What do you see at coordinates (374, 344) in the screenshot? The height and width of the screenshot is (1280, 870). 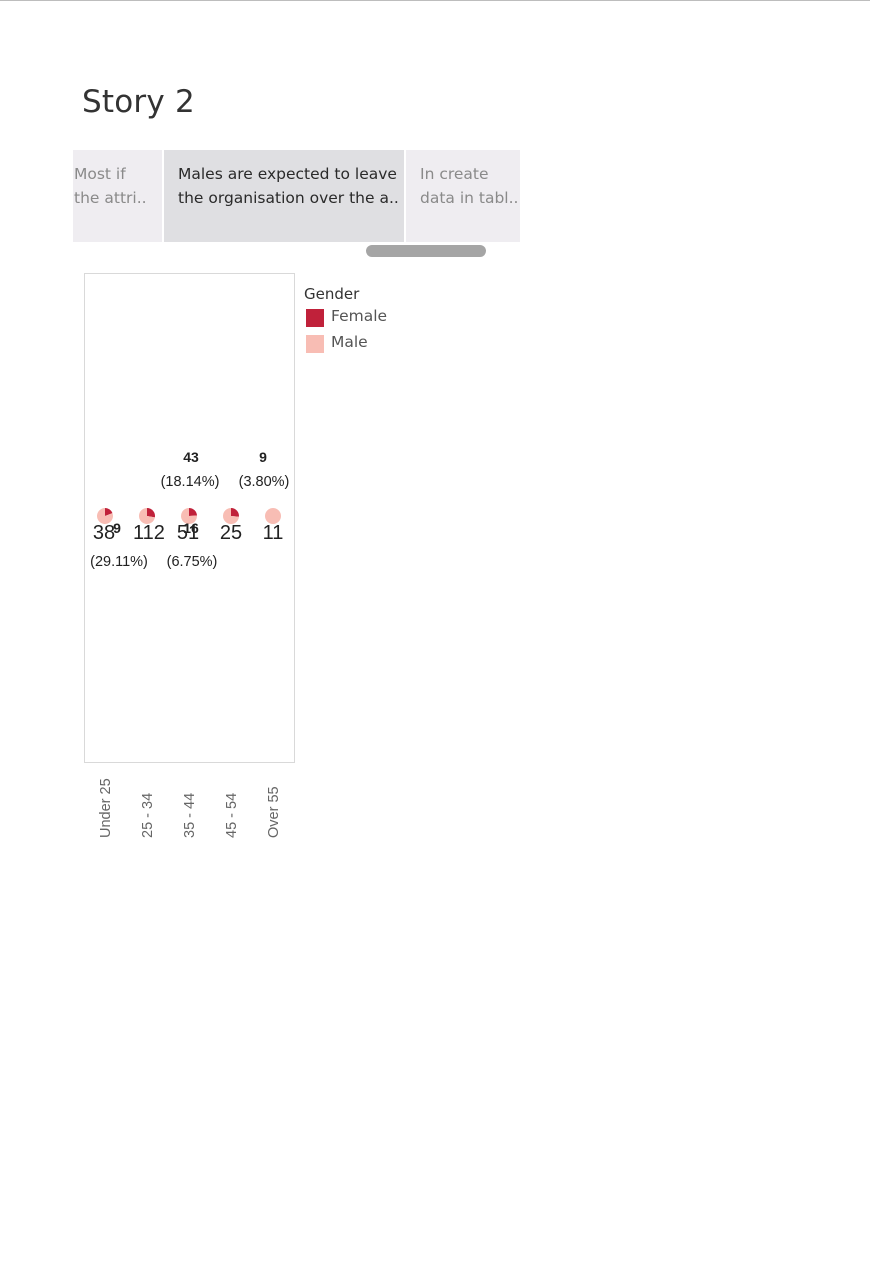 I see `legend-item-male: Male` at bounding box center [374, 344].